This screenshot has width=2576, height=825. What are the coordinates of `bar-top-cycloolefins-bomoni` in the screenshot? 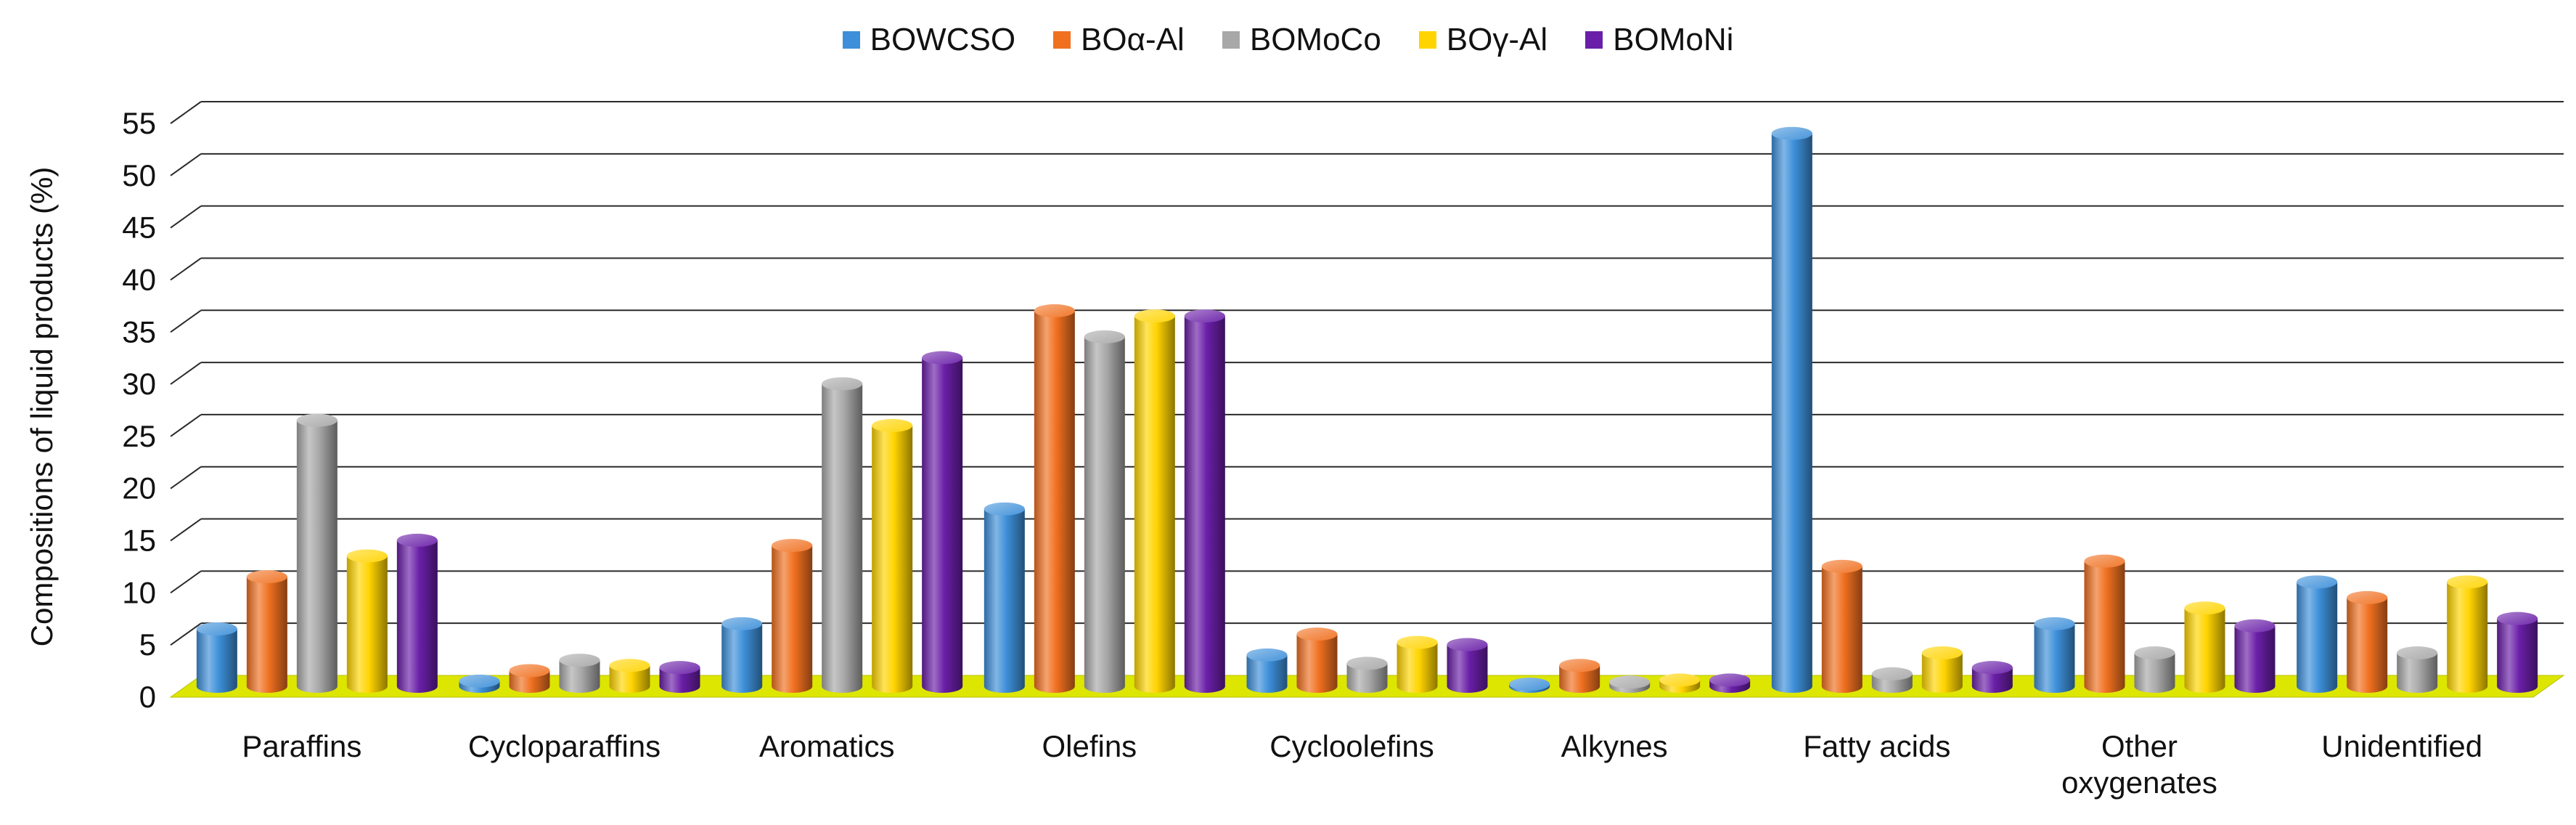 It's located at (1468, 644).